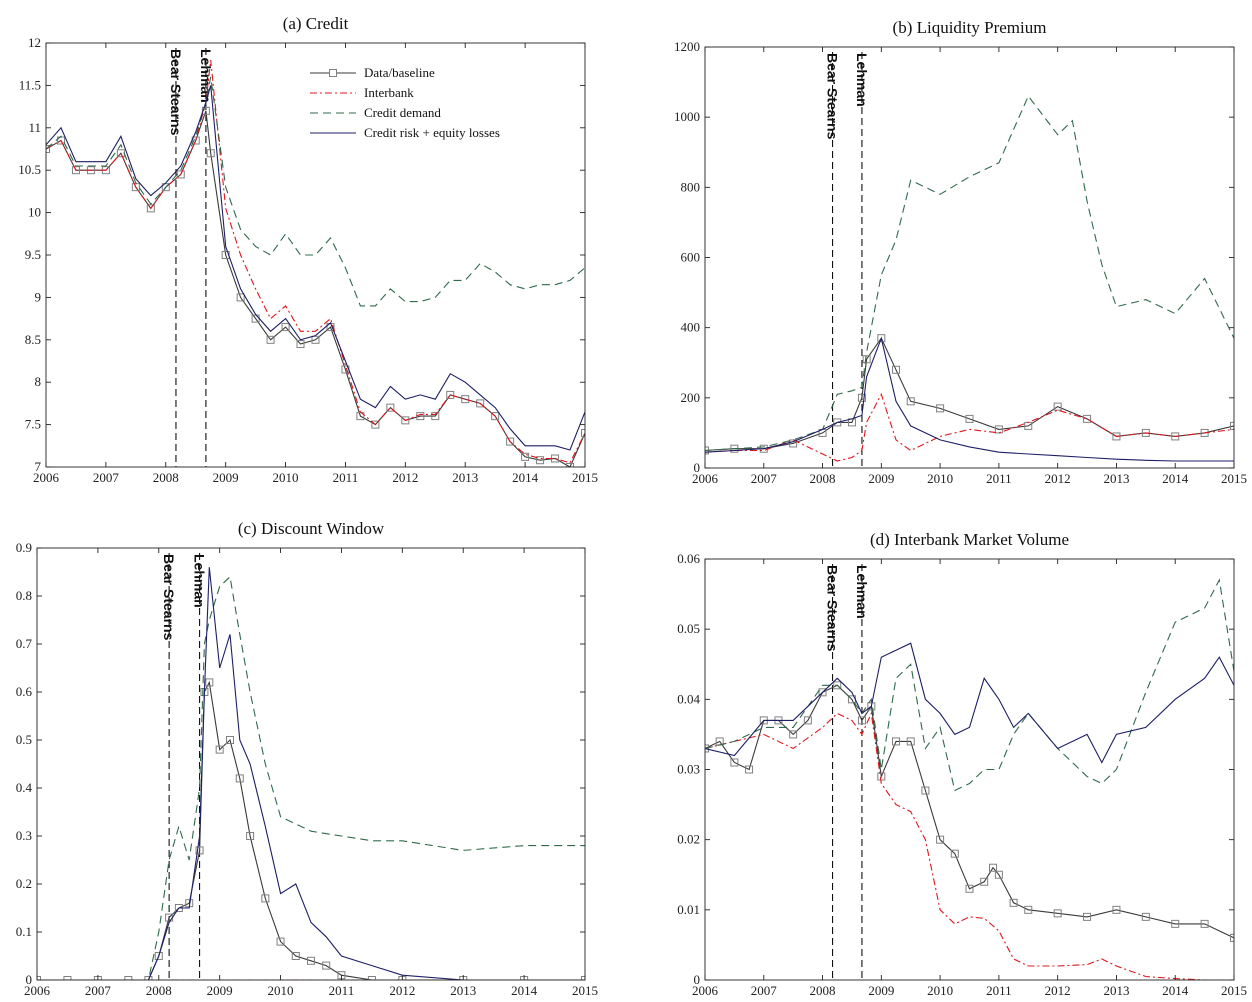 The width and height of the screenshot is (1252, 1002). What do you see at coordinates (33, 254) in the screenshot?
I see `y-tick-label: 9.5` at bounding box center [33, 254].